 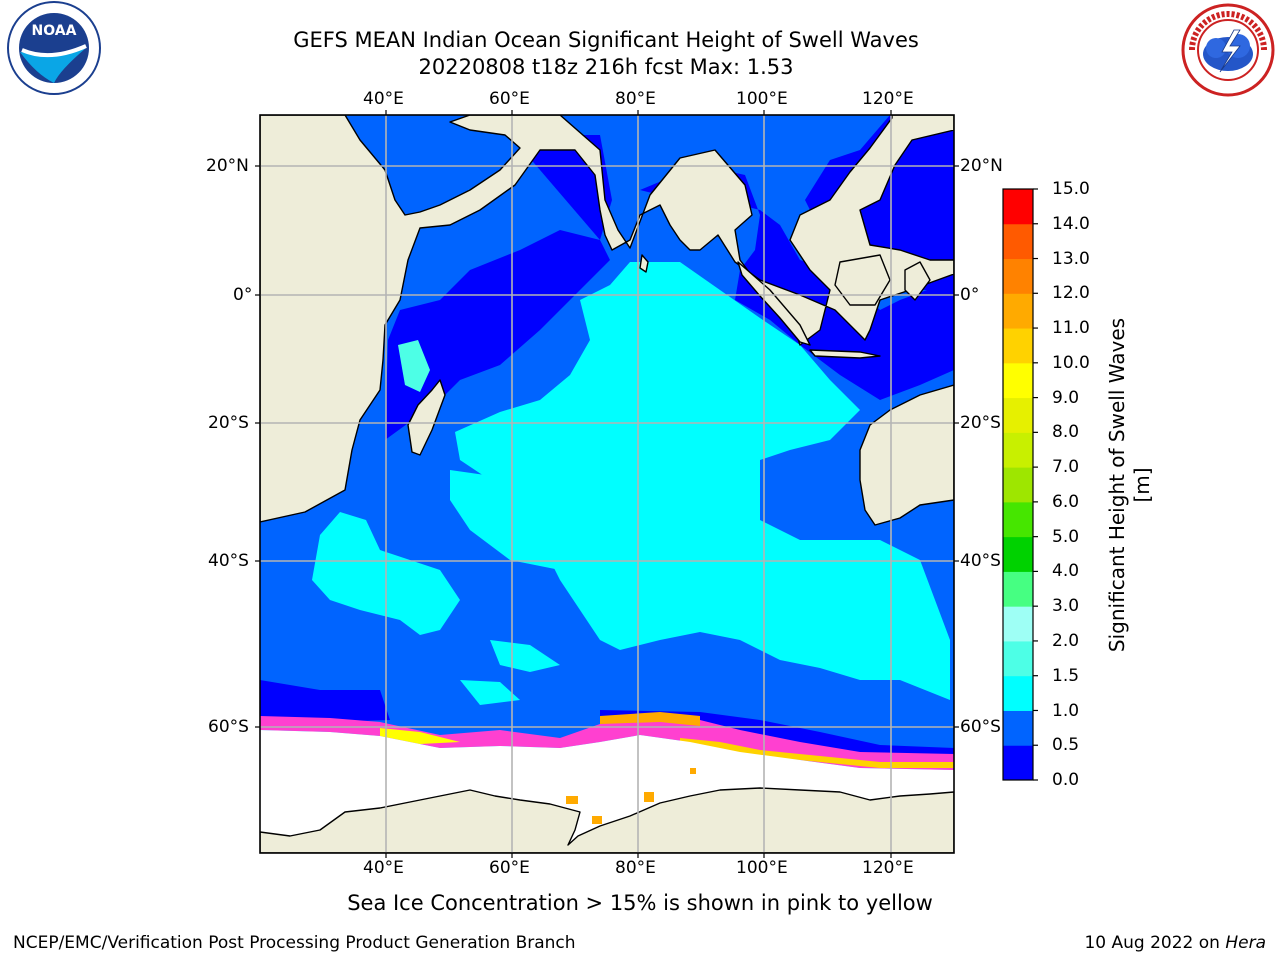 I want to click on colorbar-label: Significant Height of Swell Waves [m], so click(x=1129, y=485).